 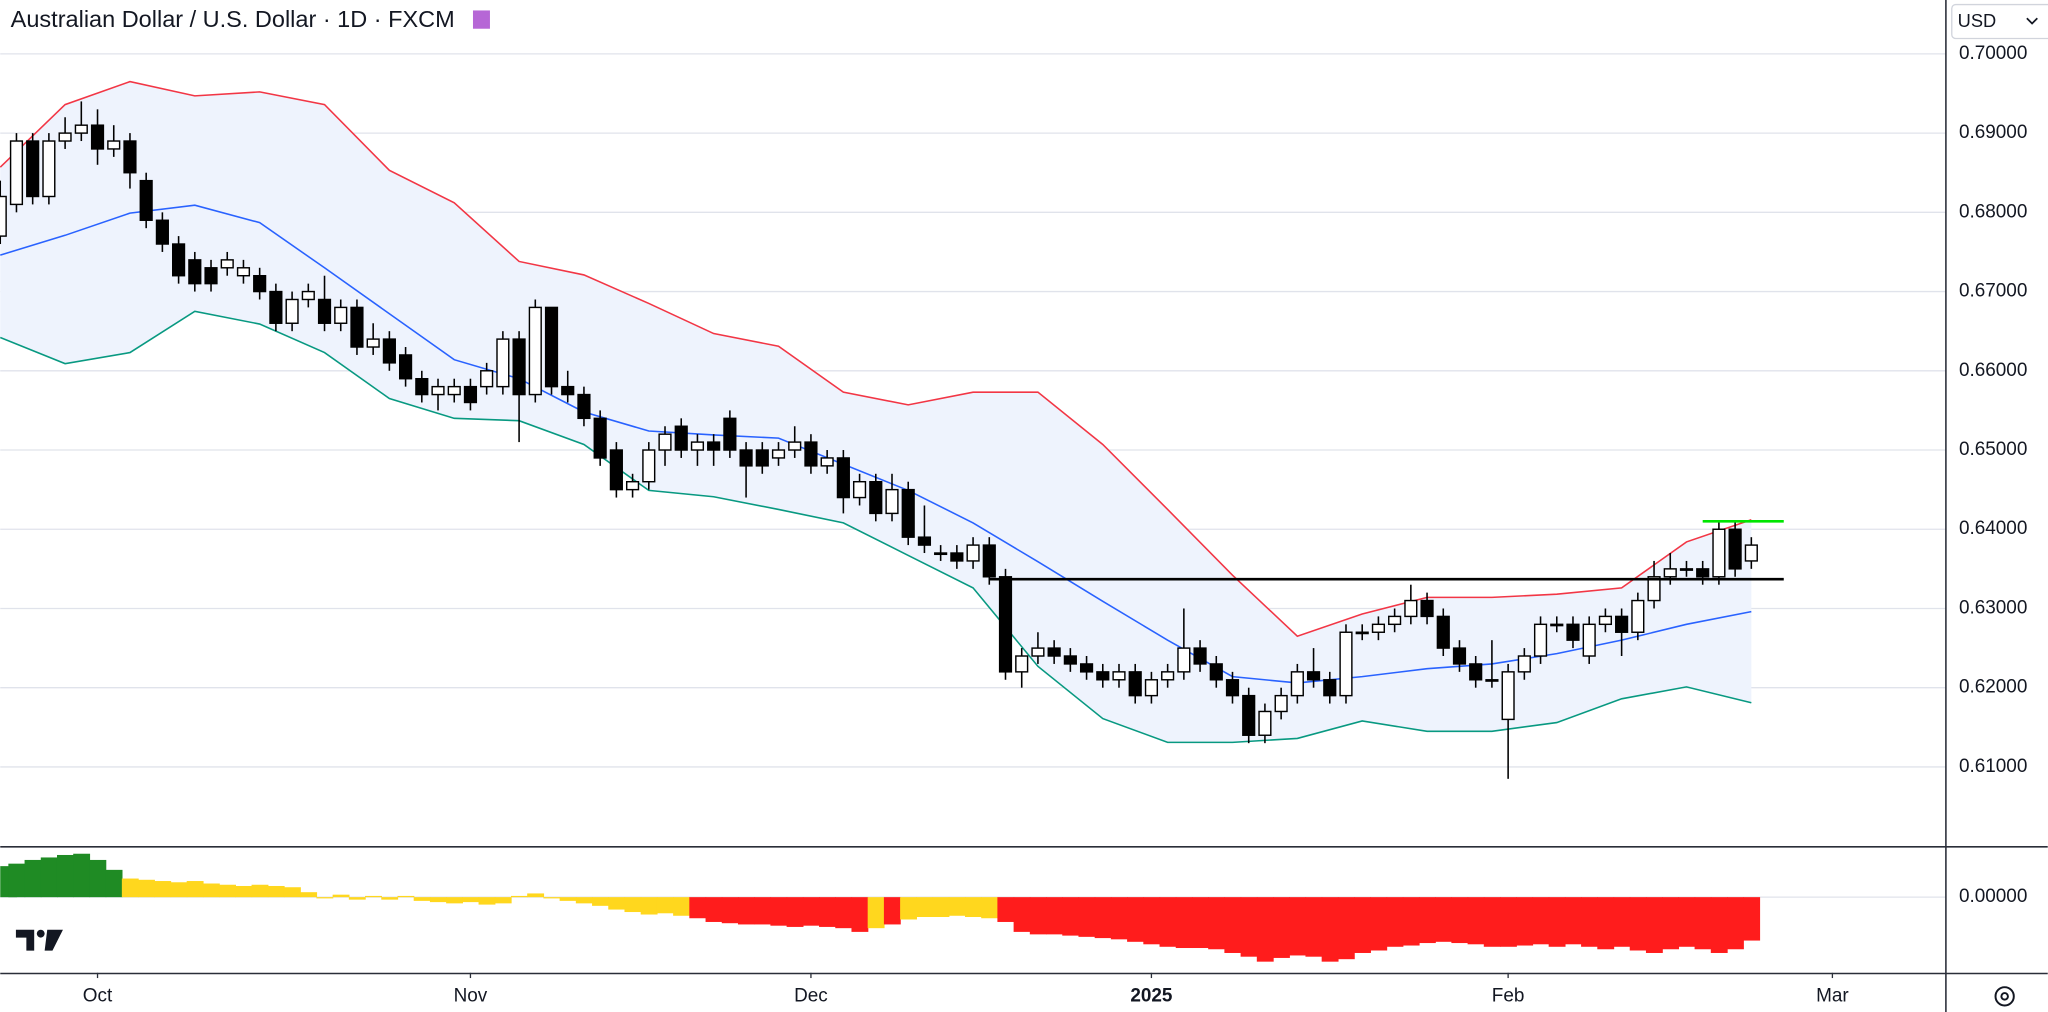 What do you see at coordinates (39, 940) in the screenshot?
I see `tradingview-logo` at bounding box center [39, 940].